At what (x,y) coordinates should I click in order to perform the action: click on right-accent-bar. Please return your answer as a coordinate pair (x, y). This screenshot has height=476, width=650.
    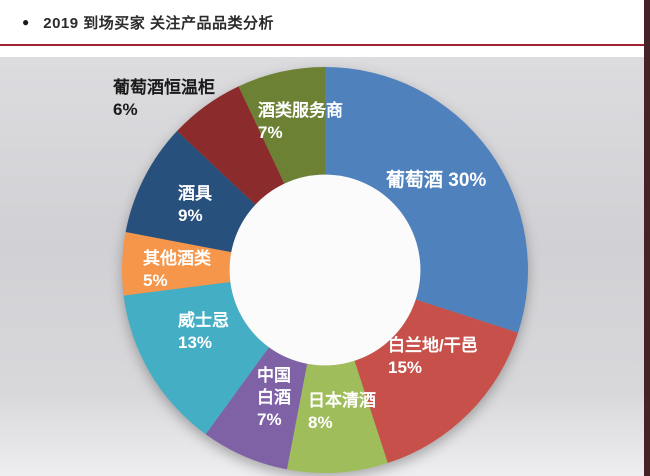
    Looking at the image, I should click on (647, 238).